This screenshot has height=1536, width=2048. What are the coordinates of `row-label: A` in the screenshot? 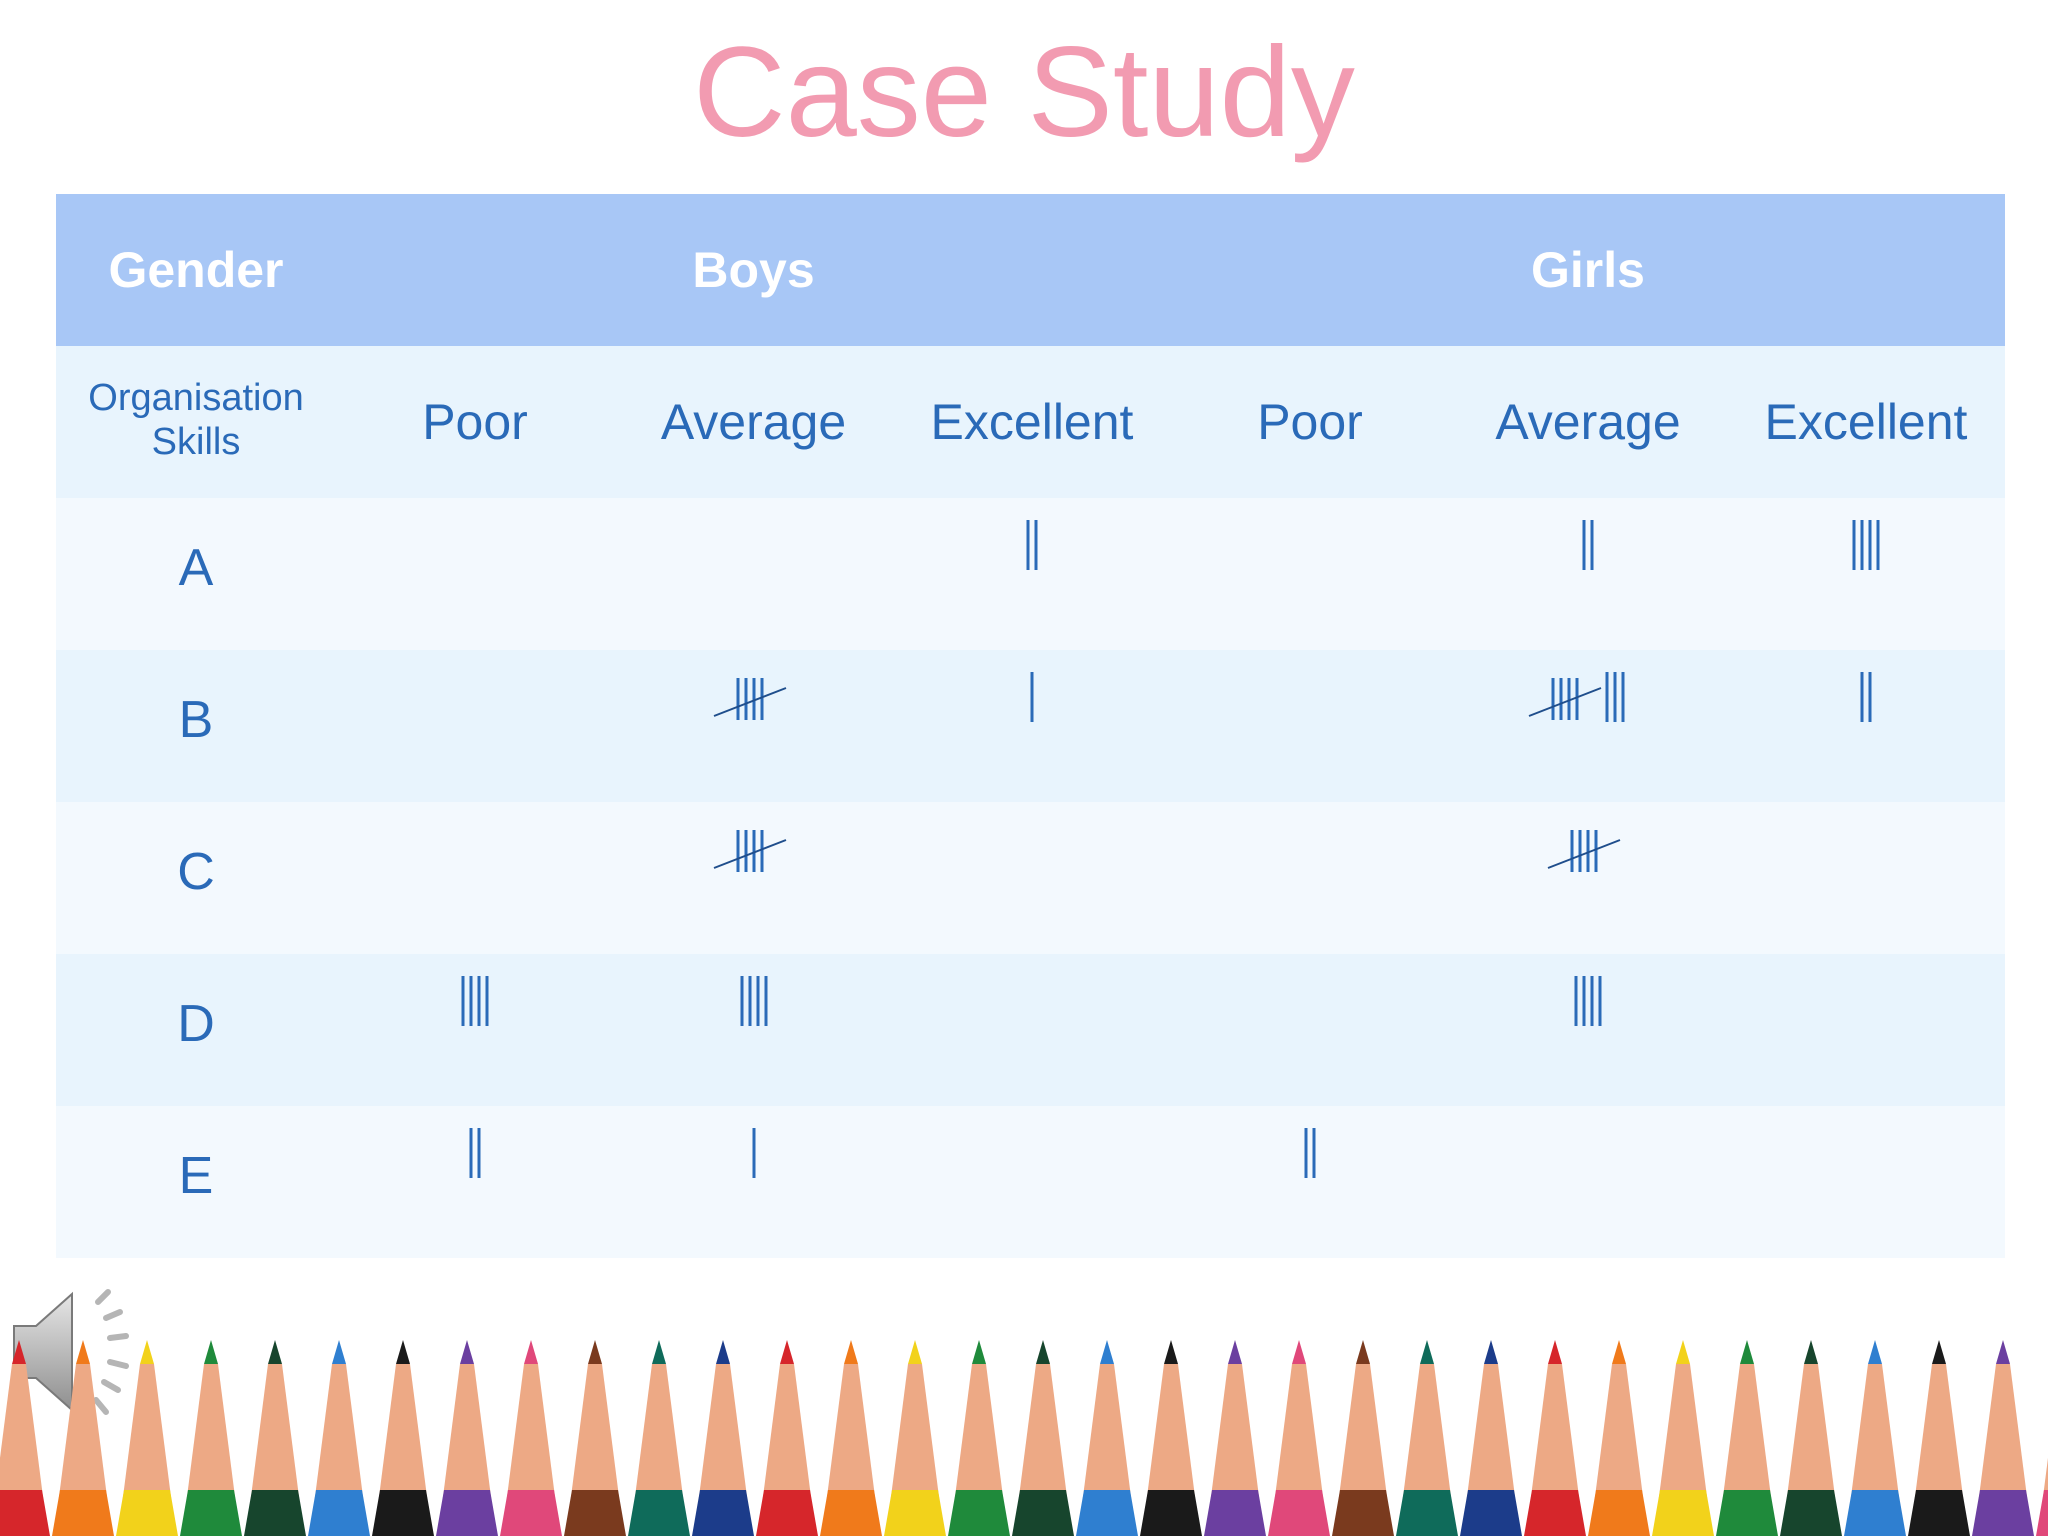 It's located at (196, 568).